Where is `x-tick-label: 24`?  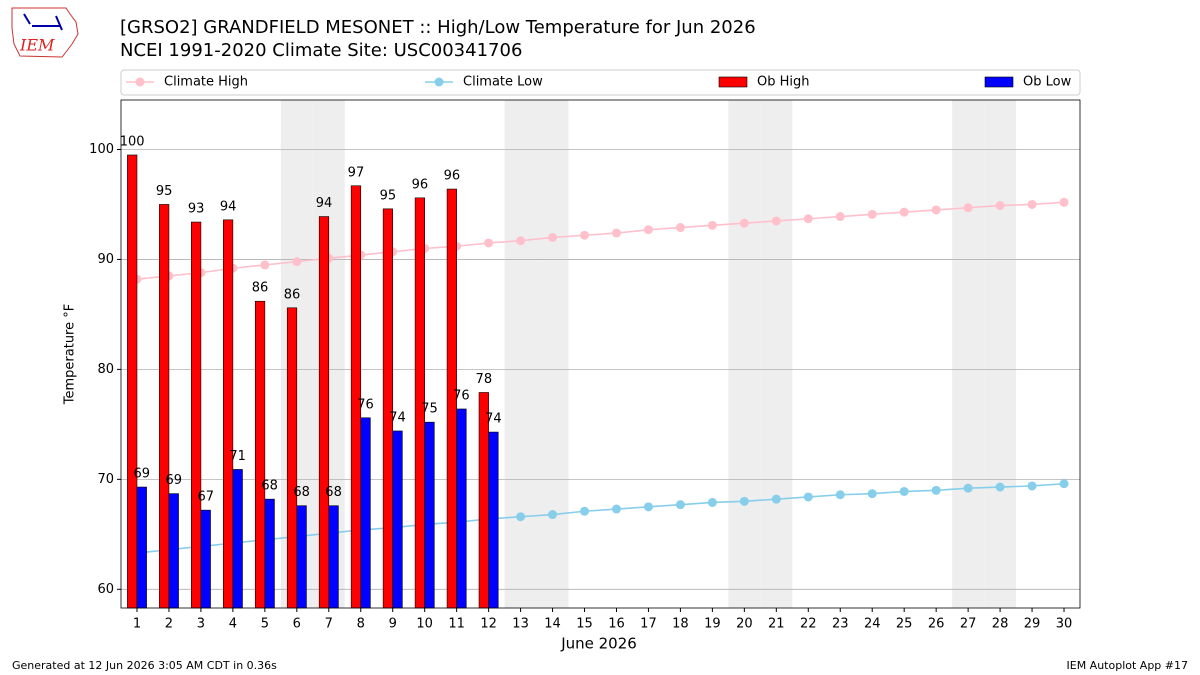 x-tick-label: 24 is located at coordinates (872, 624).